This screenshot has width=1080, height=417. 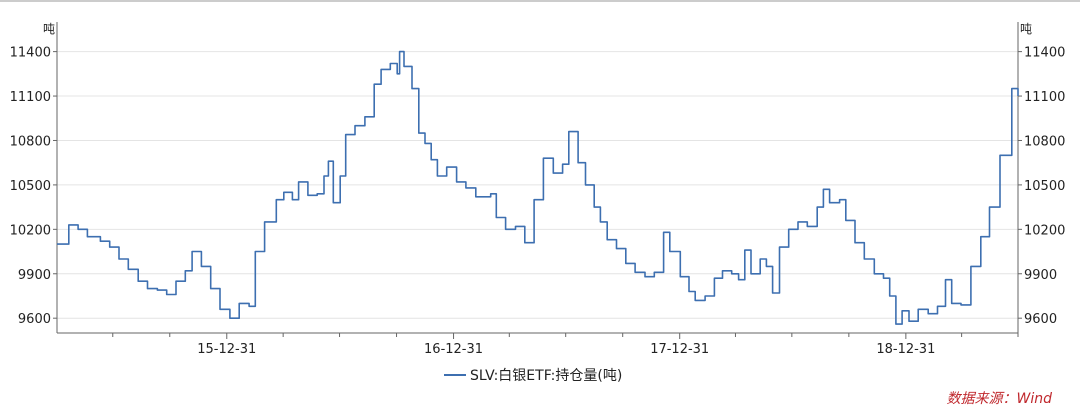 I want to click on x-tick-label: 18-12-31, so click(x=905, y=349).